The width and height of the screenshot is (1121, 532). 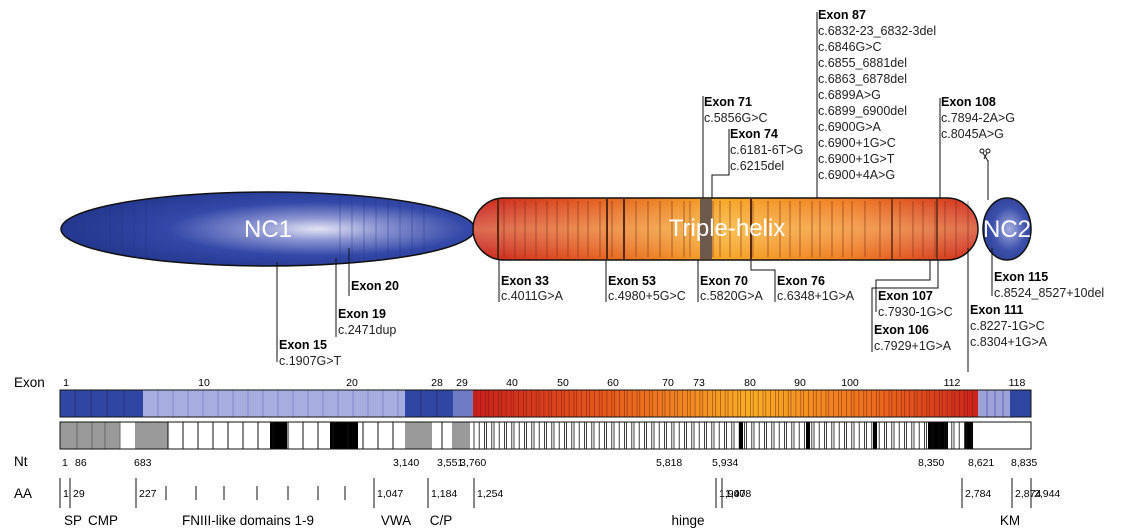 What do you see at coordinates (978, 494) in the screenshot?
I see `aa-tick-label: 2,784` at bounding box center [978, 494].